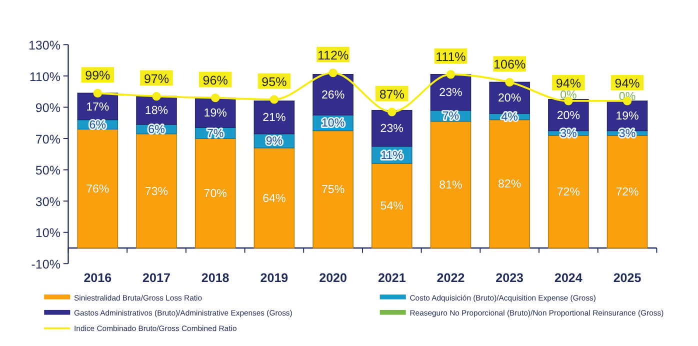 The image size is (698, 346). I want to click on data-label: 18%, so click(156, 111).